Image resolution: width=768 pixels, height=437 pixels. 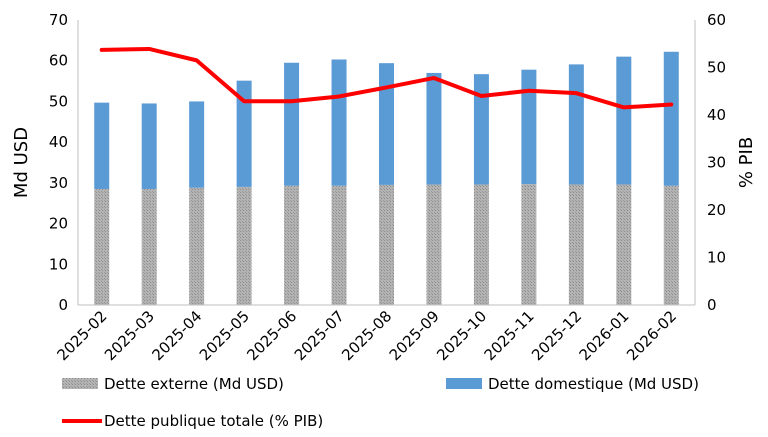 I want to click on y-left-tick-label: 50, so click(x=58, y=101).